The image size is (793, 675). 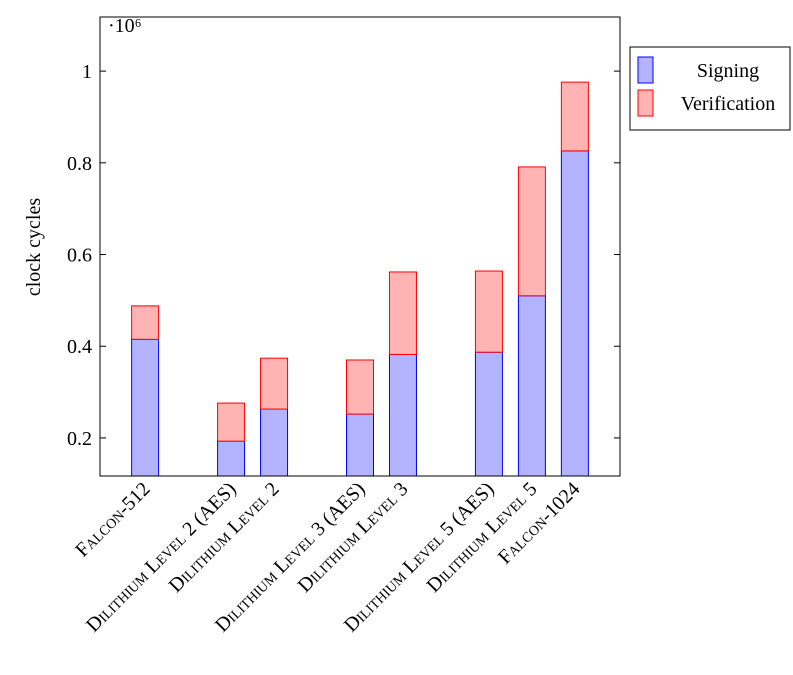 What do you see at coordinates (79, 256) in the screenshot?
I see `y-tick-label: 0.6` at bounding box center [79, 256].